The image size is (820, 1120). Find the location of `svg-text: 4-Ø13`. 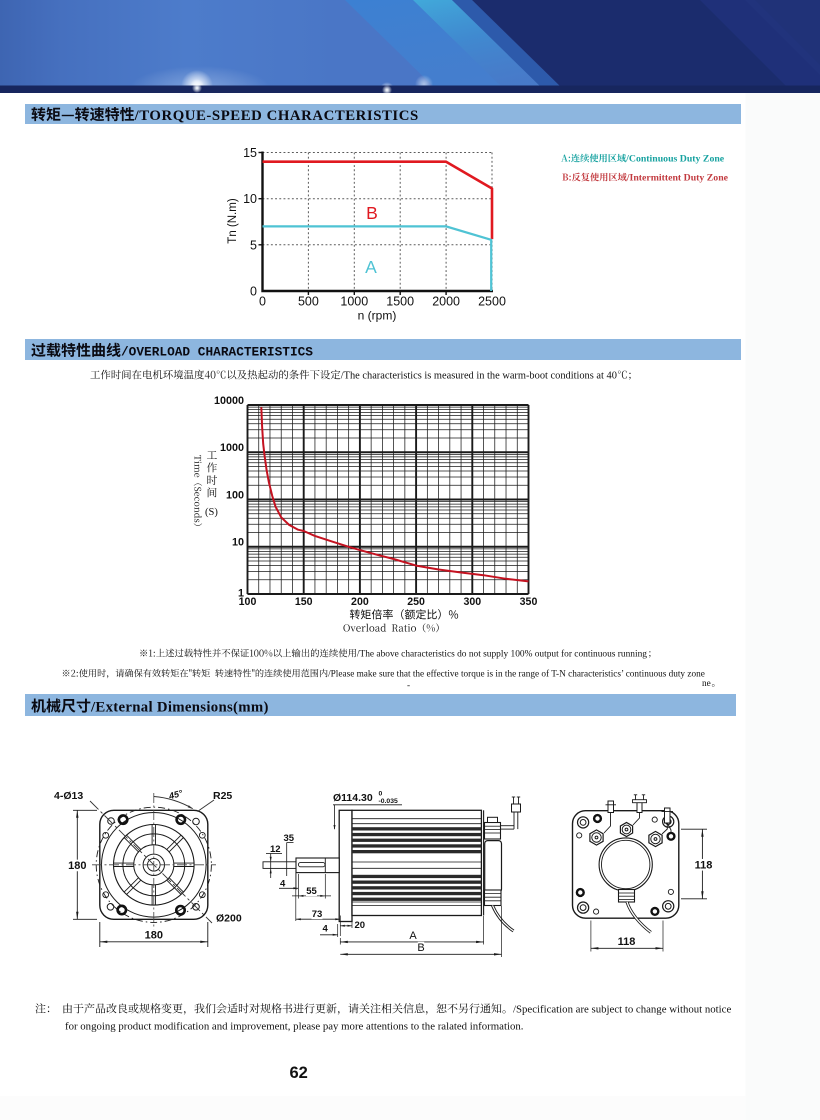

svg-text: 4-Ø13 is located at coordinates (68, 796).